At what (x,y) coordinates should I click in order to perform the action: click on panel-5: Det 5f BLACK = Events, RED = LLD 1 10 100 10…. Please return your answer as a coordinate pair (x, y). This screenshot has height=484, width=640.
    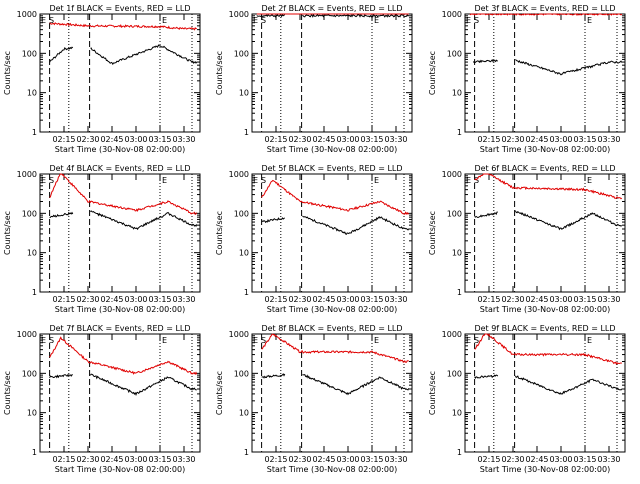
    Looking at the image, I should click on (314, 239).